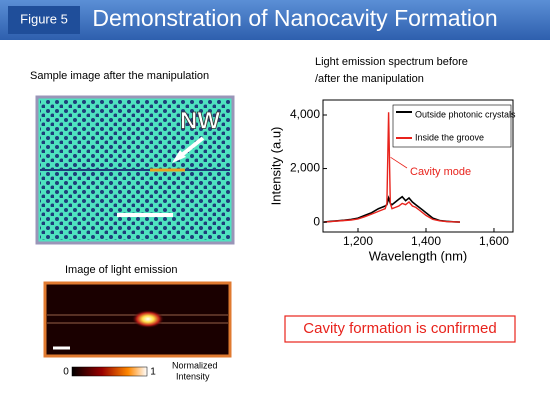 This screenshot has width=550, height=413. Describe the element at coordinates (369, 79) in the screenshot. I see `spectrum-caption: /after the manipulation` at that location.